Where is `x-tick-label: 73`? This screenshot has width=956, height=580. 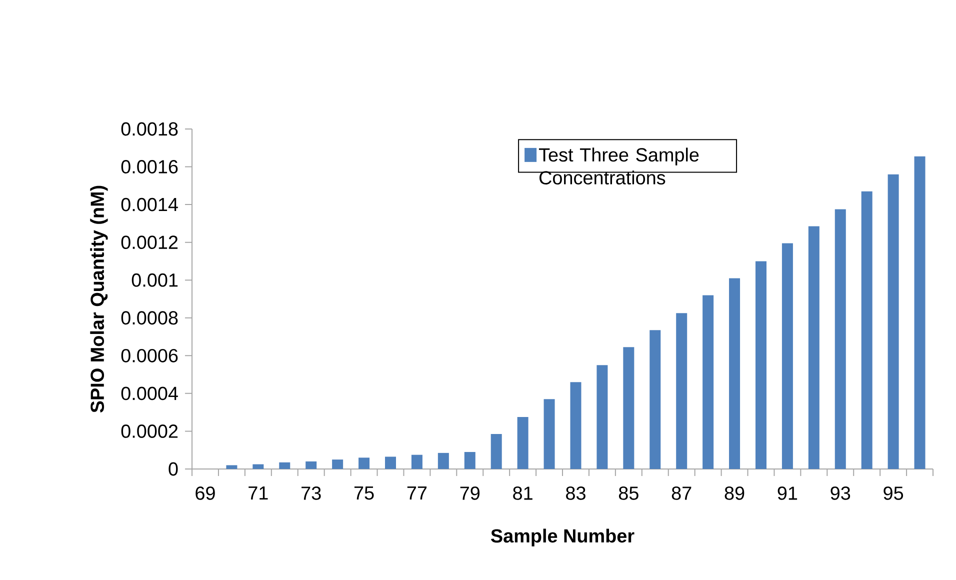 x-tick-label: 73 is located at coordinates (311, 493).